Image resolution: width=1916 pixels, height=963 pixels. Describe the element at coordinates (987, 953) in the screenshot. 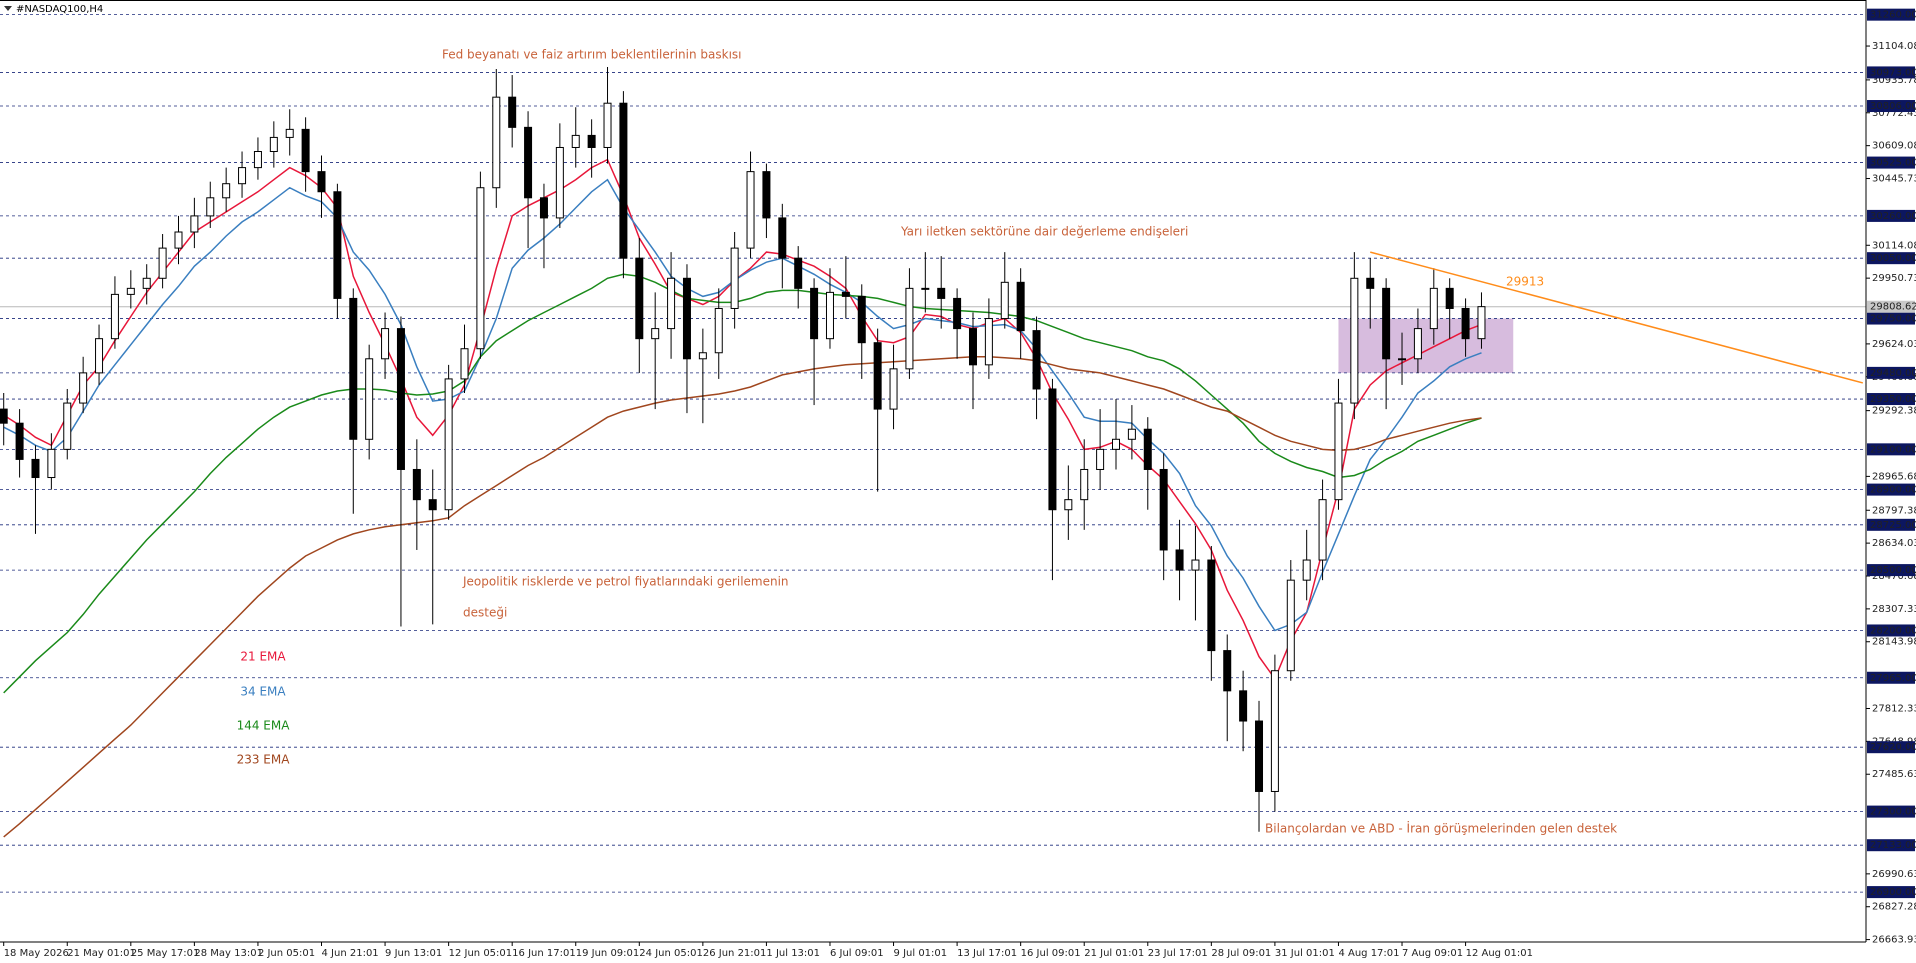

I see `x-tick-label: 13 Jul 17:01` at that location.